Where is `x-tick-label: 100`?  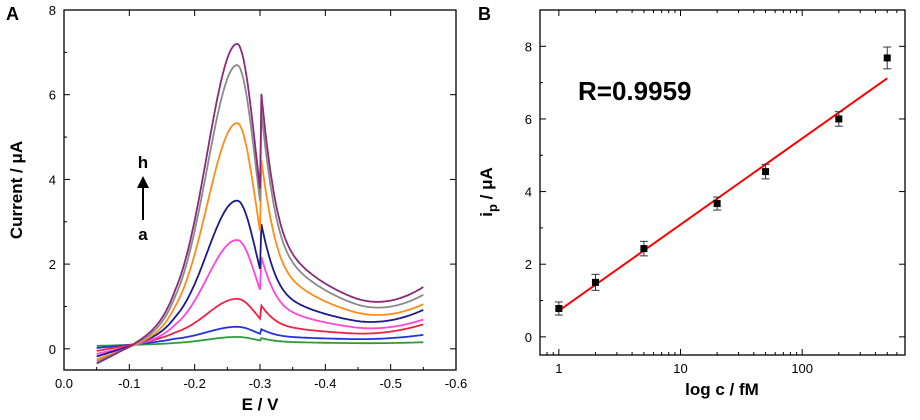
x-tick-label: 100 is located at coordinates (802, 368).